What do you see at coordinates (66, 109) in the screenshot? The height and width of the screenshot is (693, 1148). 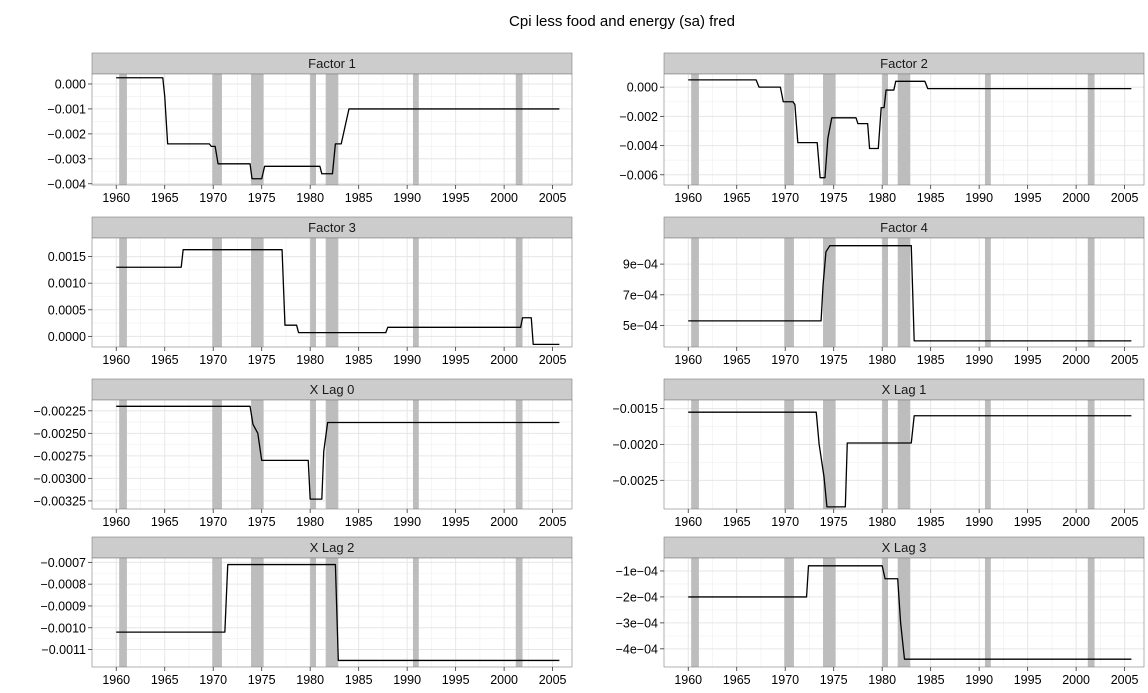 I see `y-tick-label: −0.001` at bounding box center [66, 109].